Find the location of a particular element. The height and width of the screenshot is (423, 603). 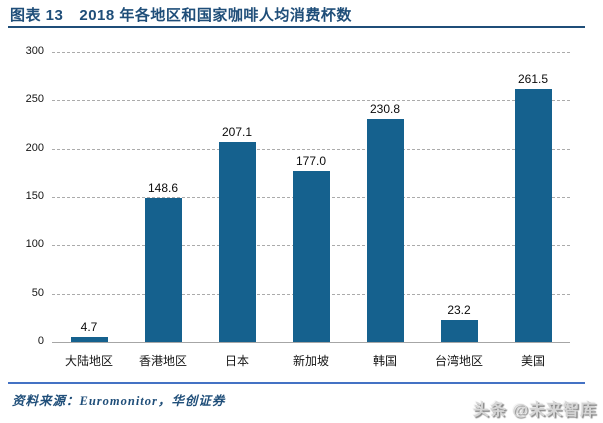

y-tick-label: 200 is located at coordinates (34, 147).